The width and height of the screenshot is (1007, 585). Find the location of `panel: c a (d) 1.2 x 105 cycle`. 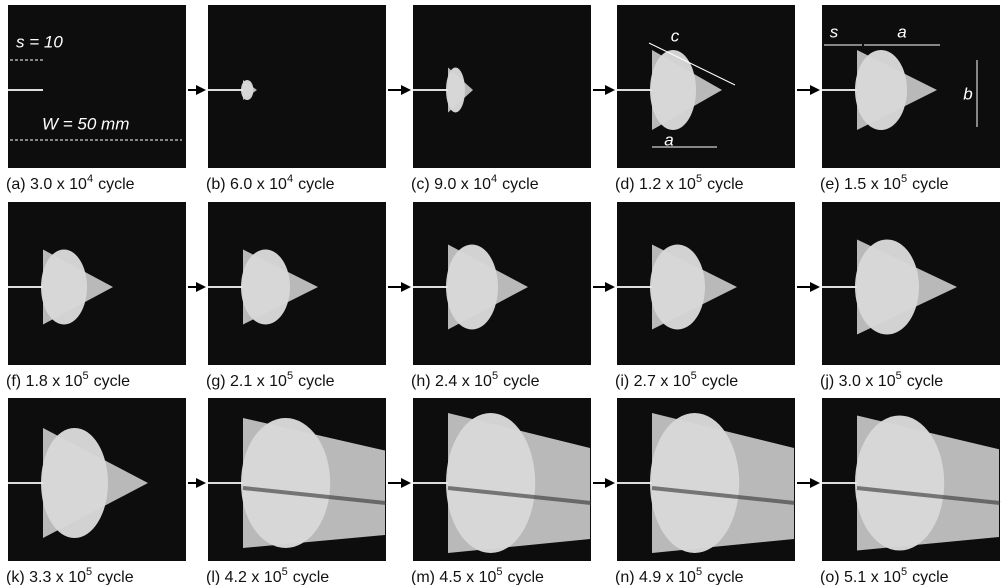

panel: c a (d) 1.2 x 105 cycle is located at coordinates (717, 99).